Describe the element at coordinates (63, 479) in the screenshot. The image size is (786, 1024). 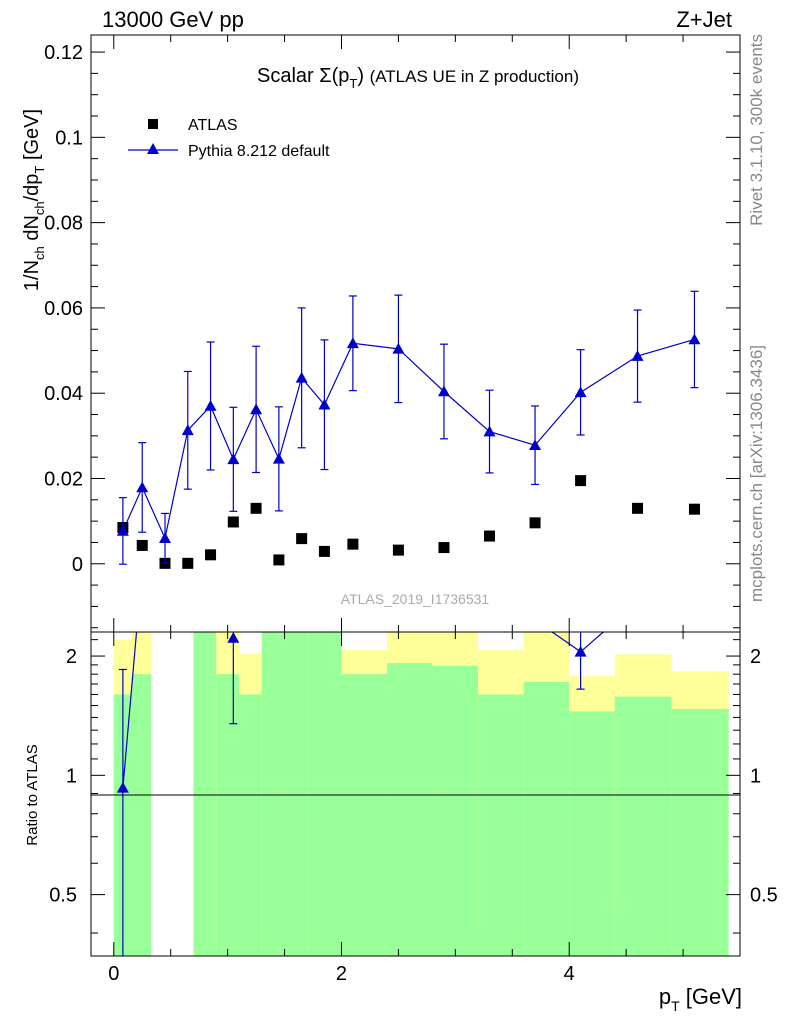
I see `y-tick-label: 0.02` at that location.